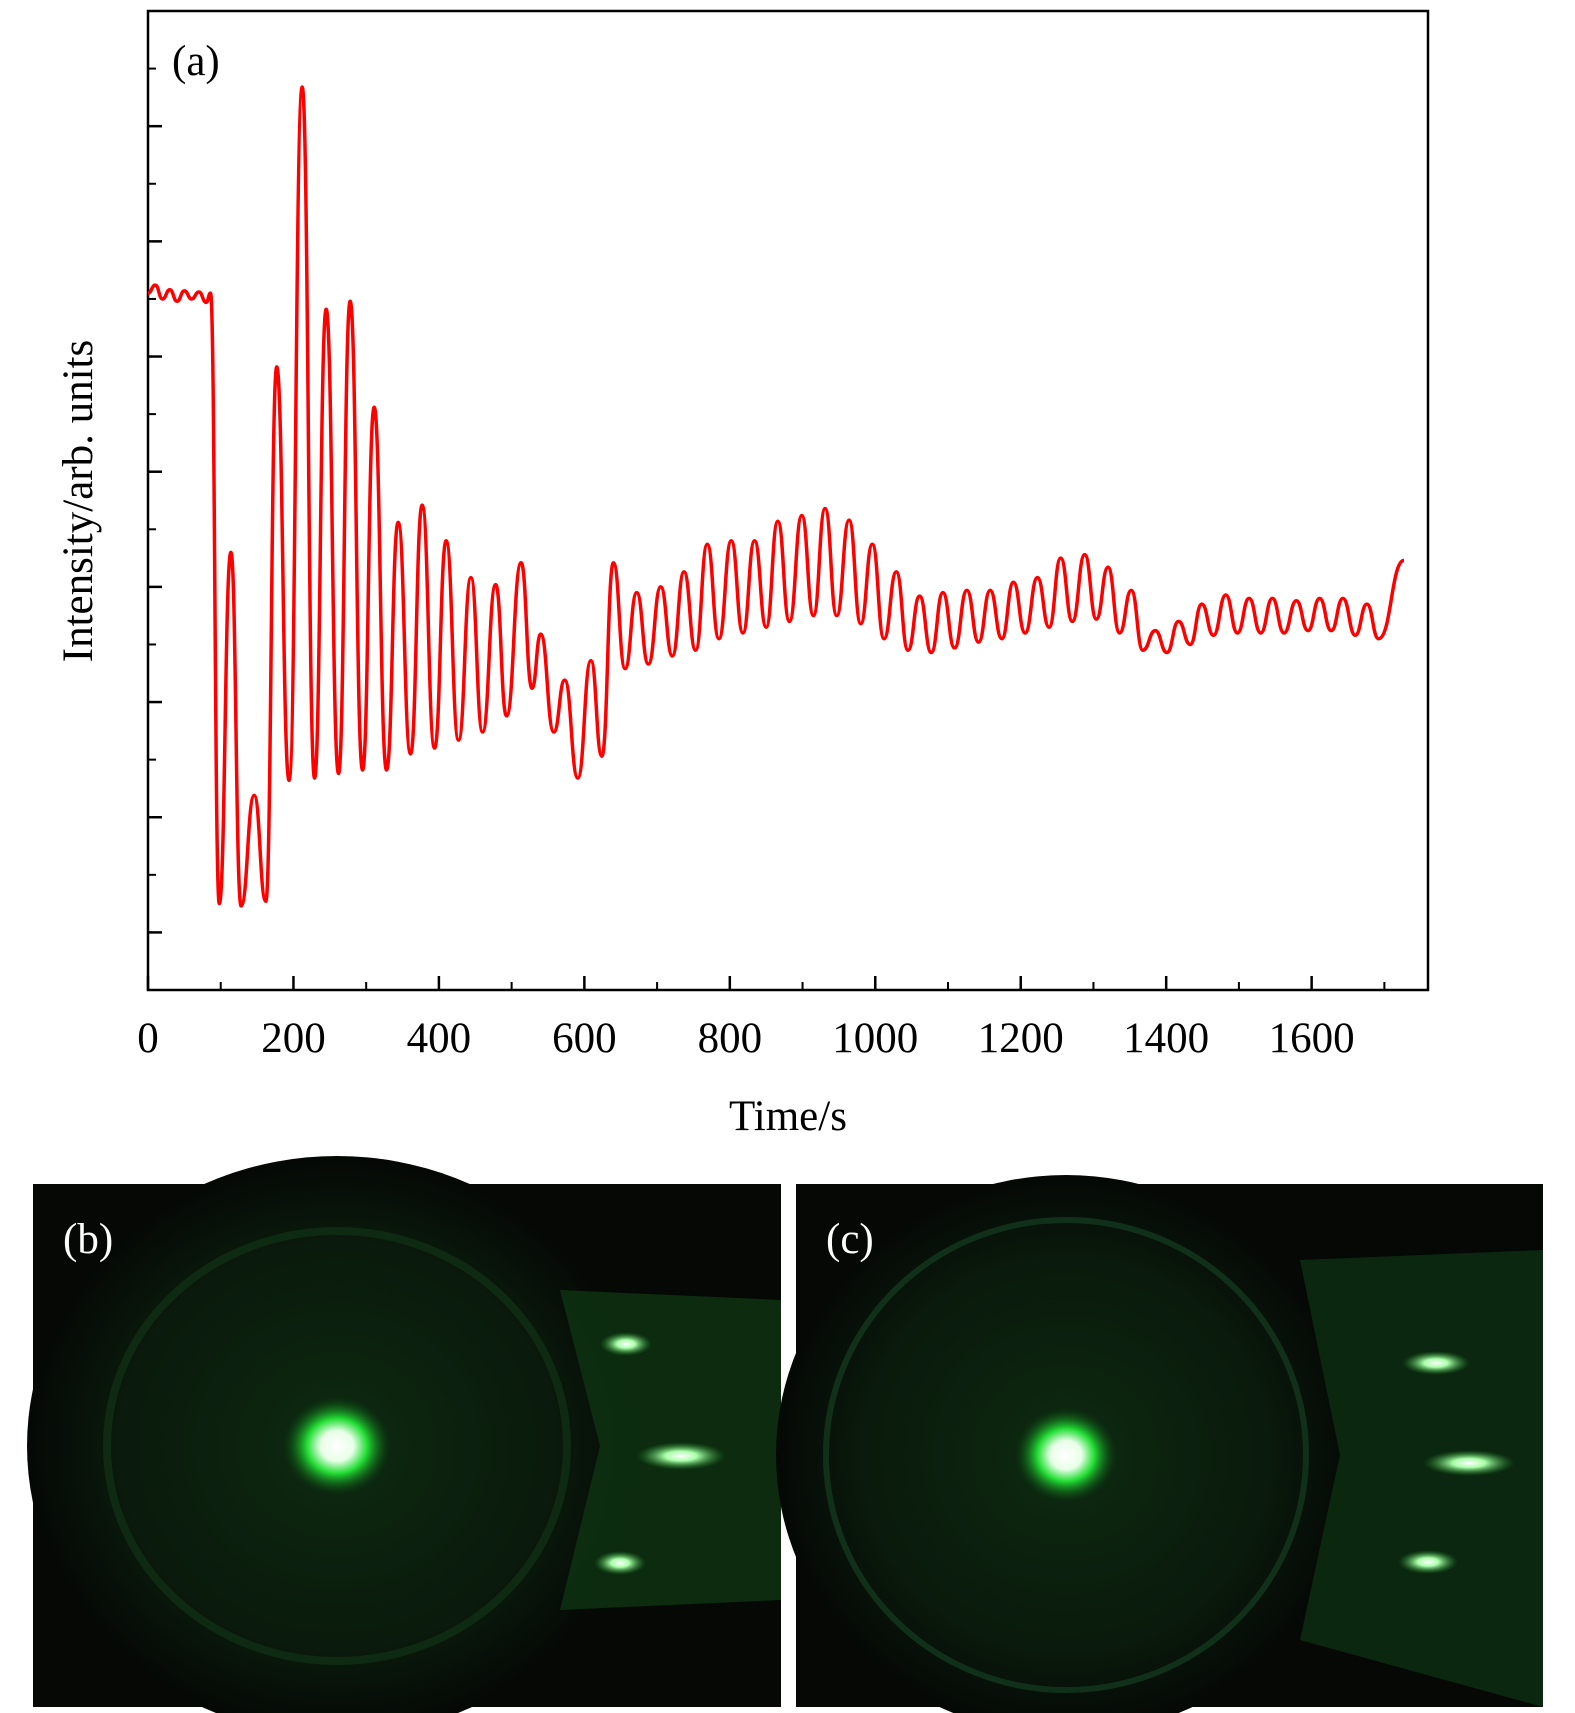  What do you see at coordinates (78, 501) in the screenshot?
I see `y-axis-label: Intensity/arb. units` at bounding box center [78, 501].